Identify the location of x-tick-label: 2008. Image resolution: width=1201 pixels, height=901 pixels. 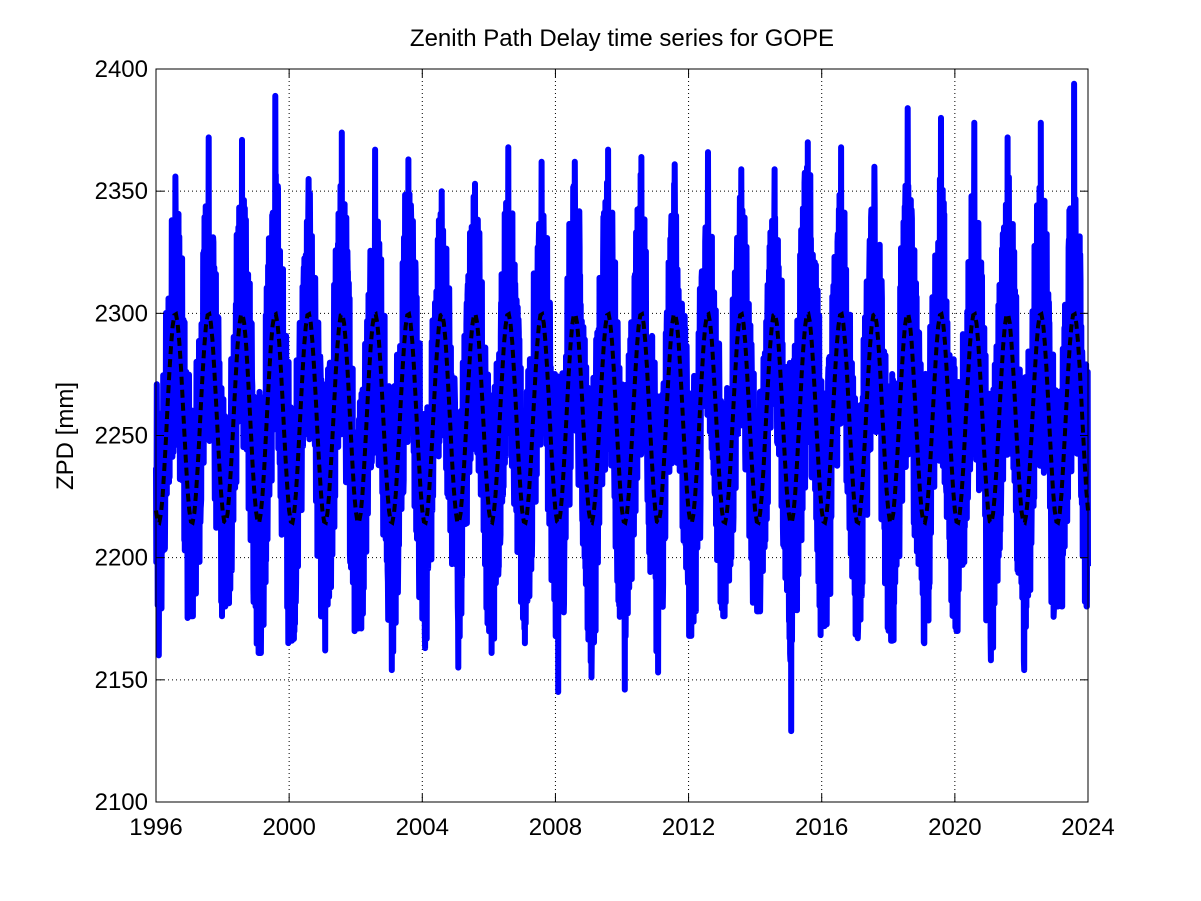
(555, 827).